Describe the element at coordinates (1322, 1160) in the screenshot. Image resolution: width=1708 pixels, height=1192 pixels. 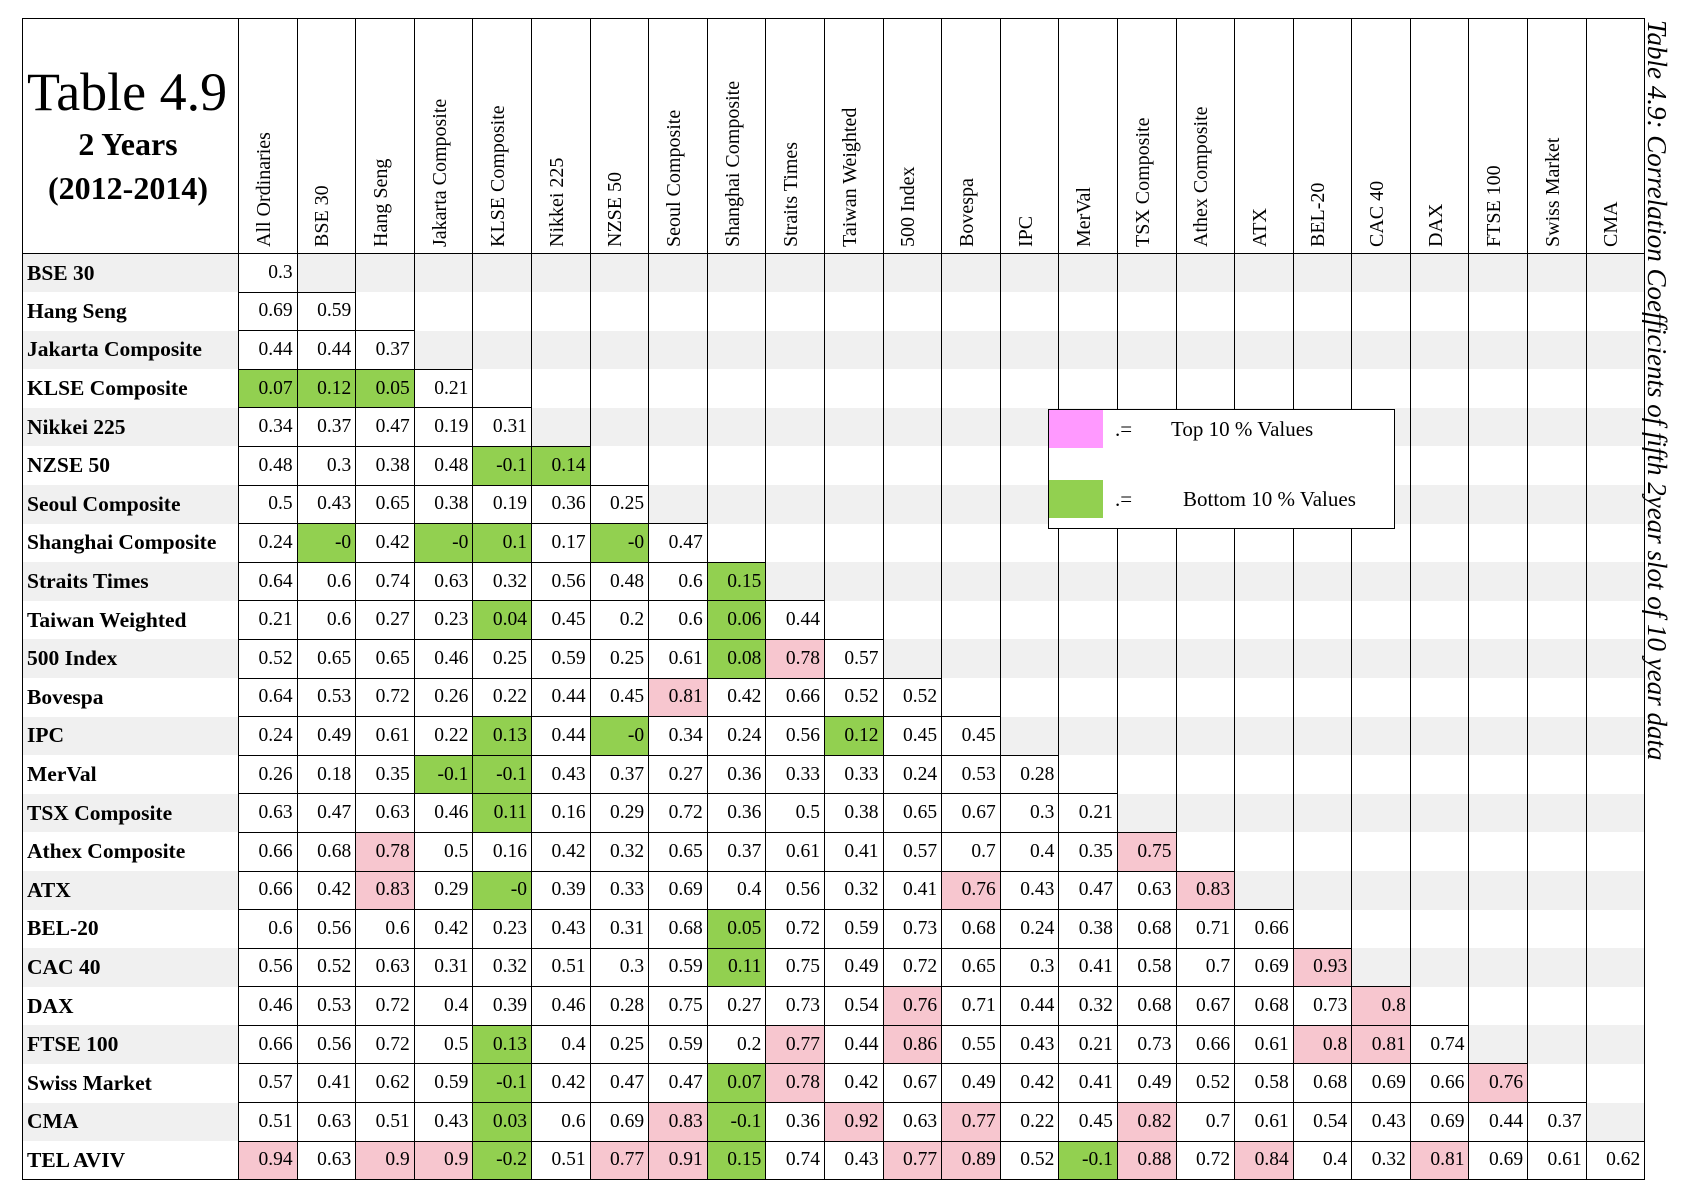
I see `value-cell: 0.4` at that location.